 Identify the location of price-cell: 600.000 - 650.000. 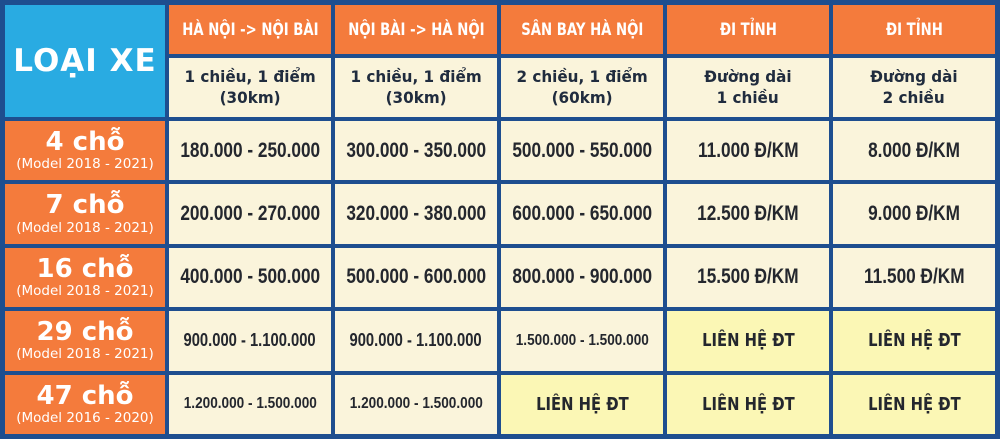
(582, 214).